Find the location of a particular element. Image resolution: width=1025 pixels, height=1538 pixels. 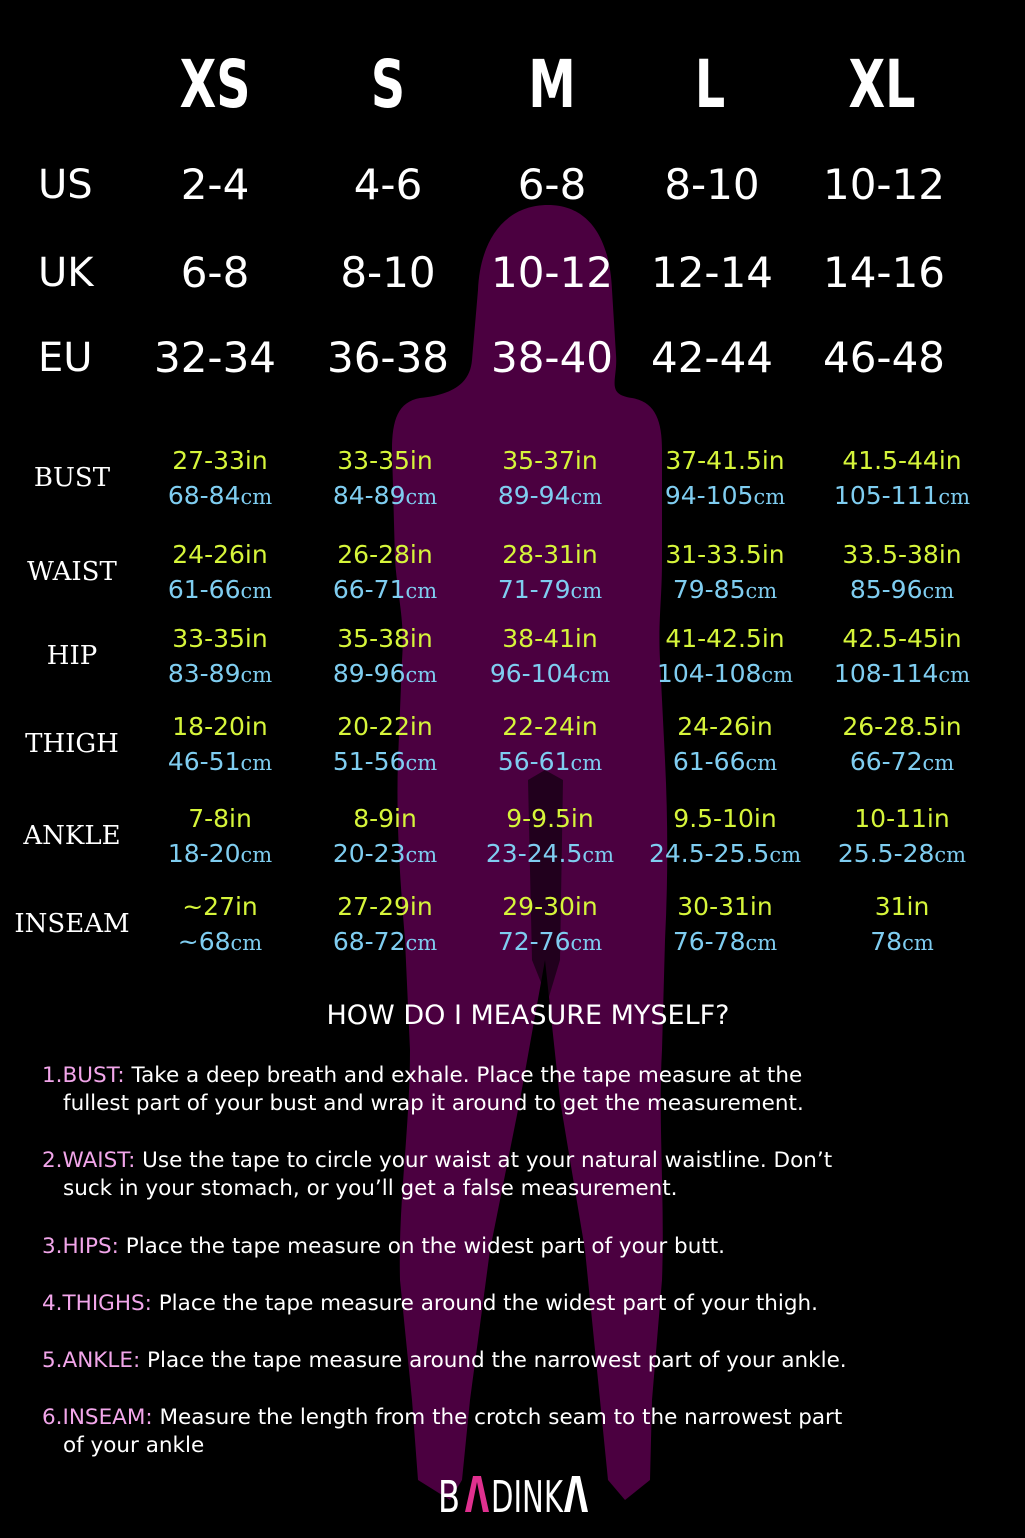

cm-value: 20-23cm is located at coordinates (385, 853).